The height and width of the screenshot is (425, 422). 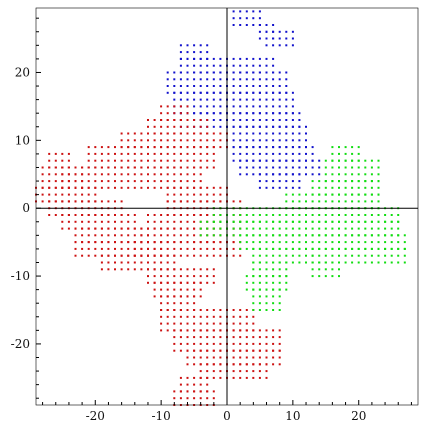 I want to click on y-tick-label: -20, so click(x=20, y=344).